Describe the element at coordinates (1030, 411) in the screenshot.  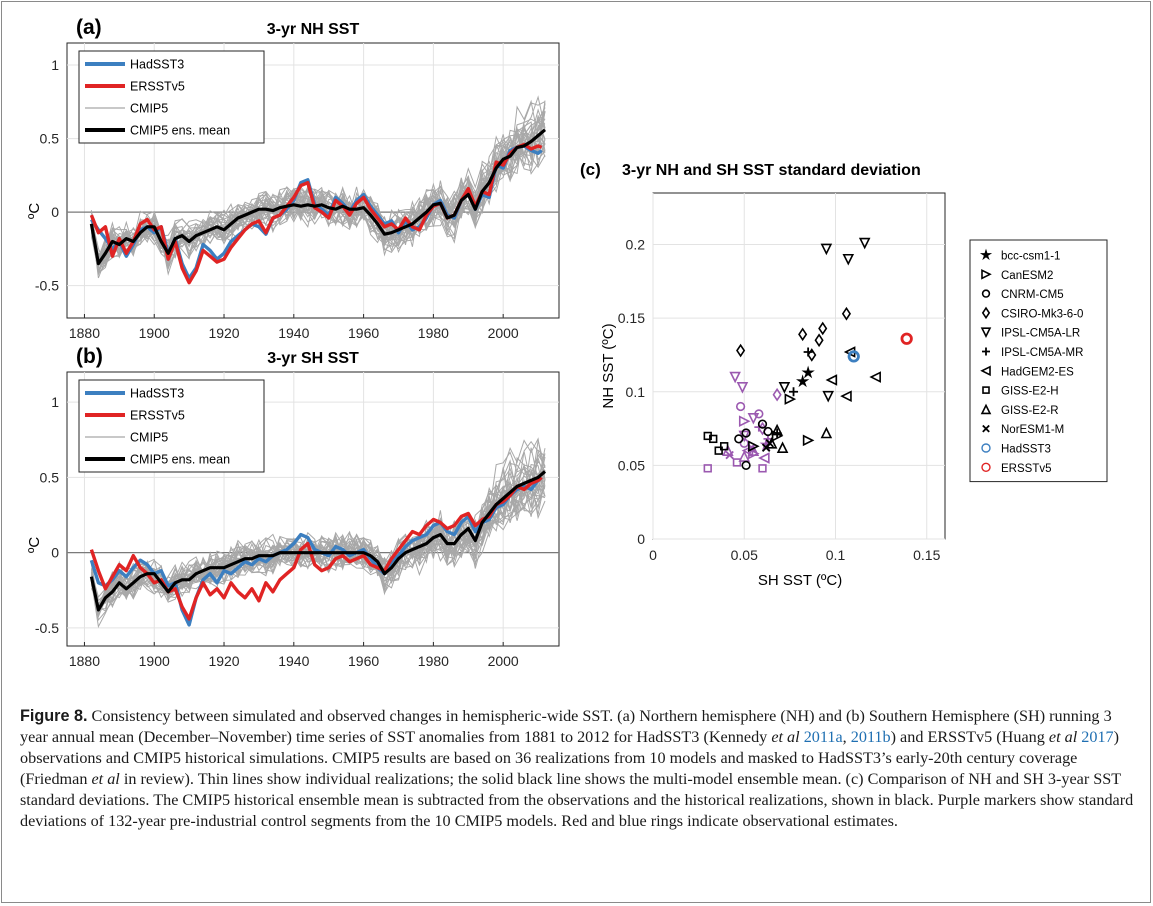
I see `legend-label: GISS-E2-R` at that location.